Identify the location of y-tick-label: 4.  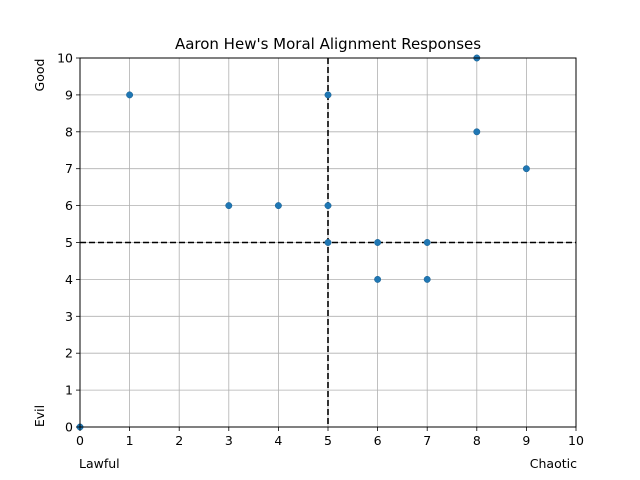
(69, 279).